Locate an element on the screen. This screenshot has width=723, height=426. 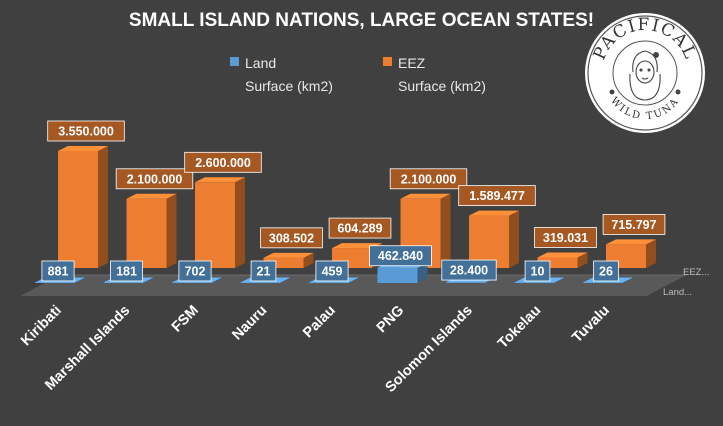
legend-label-land: Land Surface (km2) is located at coordinates (300, 75).